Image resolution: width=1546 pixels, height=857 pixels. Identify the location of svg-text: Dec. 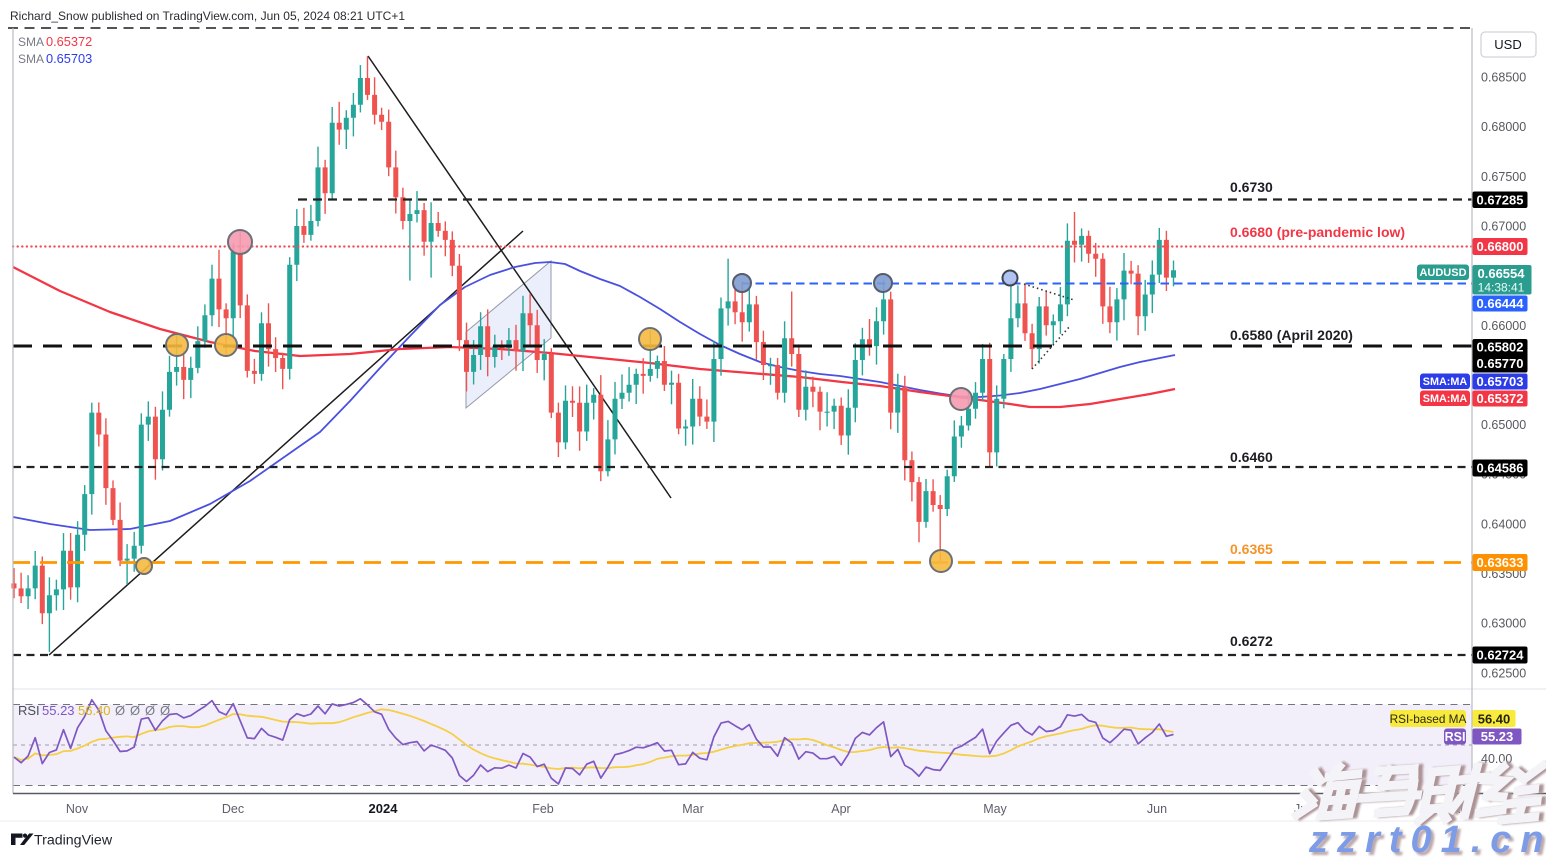
(233, 809).